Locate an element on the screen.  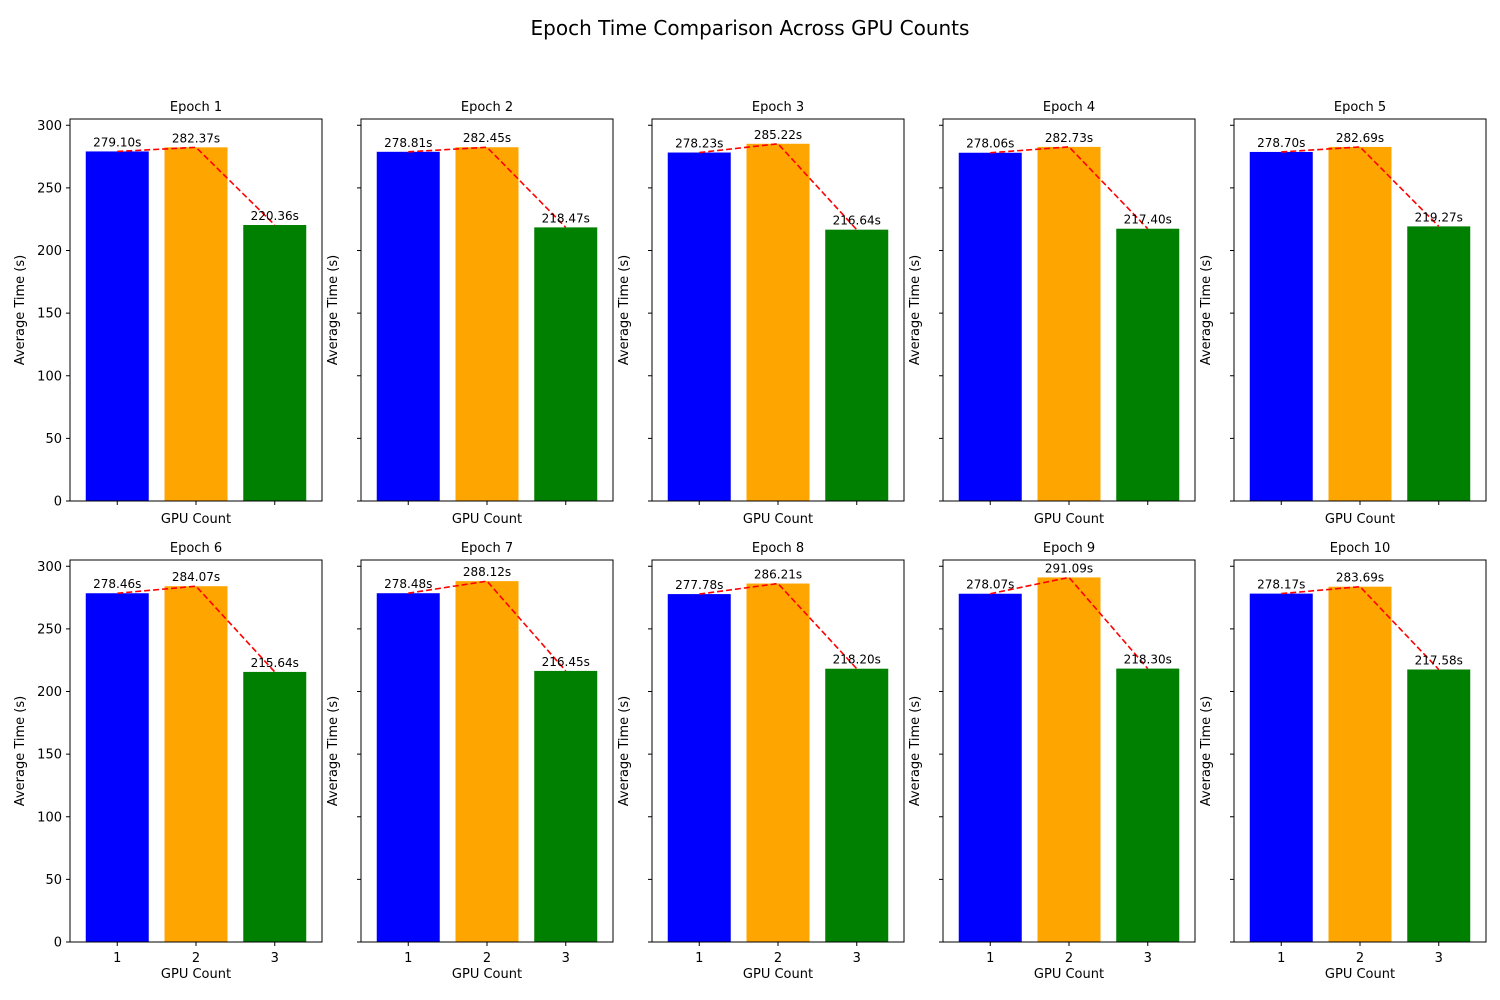
value-label: 216.64s is located at coordinates (857, 221).